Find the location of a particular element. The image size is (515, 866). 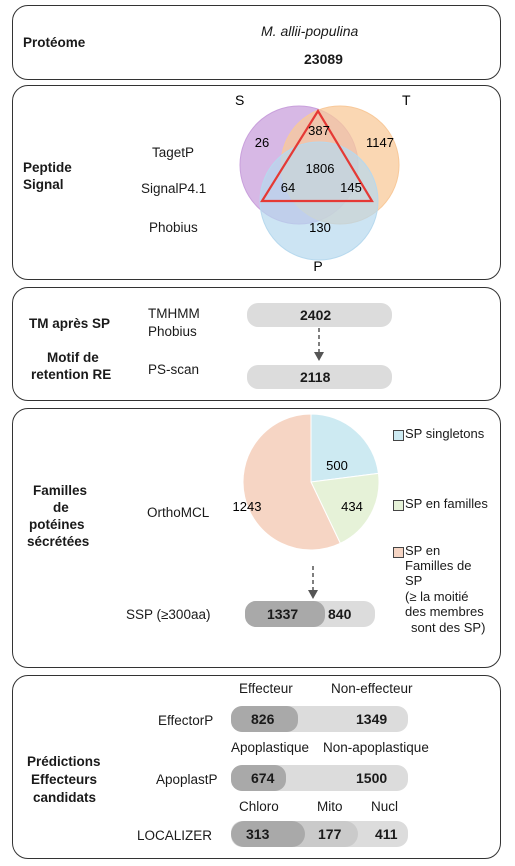

legend-sp-families-5: des membres is located at coordinates (444, 611).